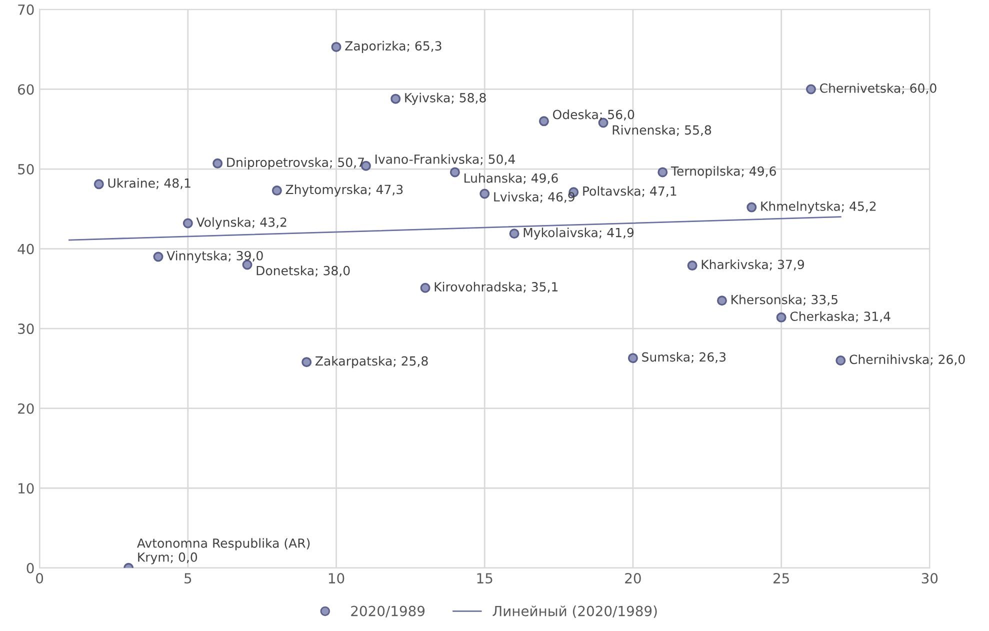 The width and height of the screenshot is (989, 631). Describe the element at coordinates (484, 578) in the screenshot. I see `x-tick-label: 15` at that location.